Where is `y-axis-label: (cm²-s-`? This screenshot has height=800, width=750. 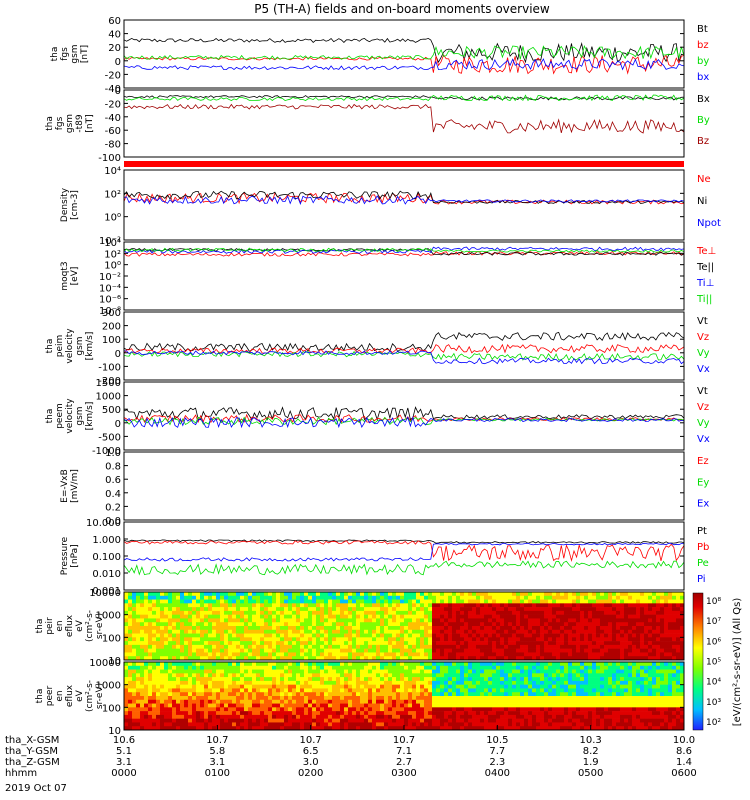
y-axis-label: (cm²-s- is located at coordinates (90, 626).